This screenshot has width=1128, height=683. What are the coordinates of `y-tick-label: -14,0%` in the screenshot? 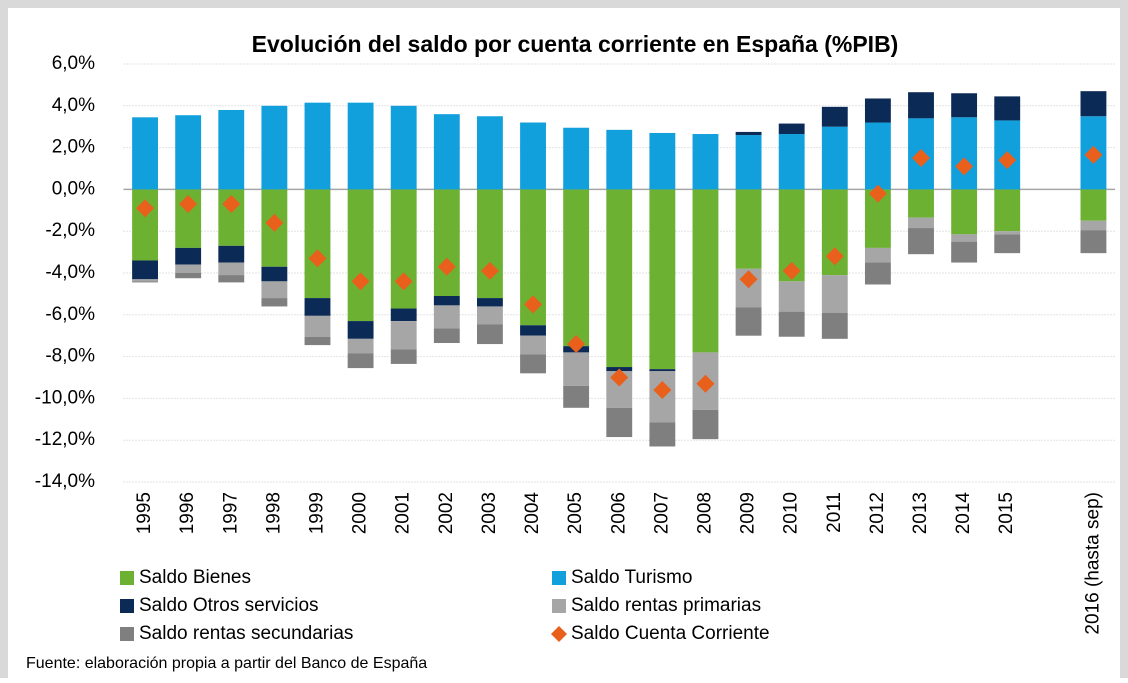 It's located at (65, 481).